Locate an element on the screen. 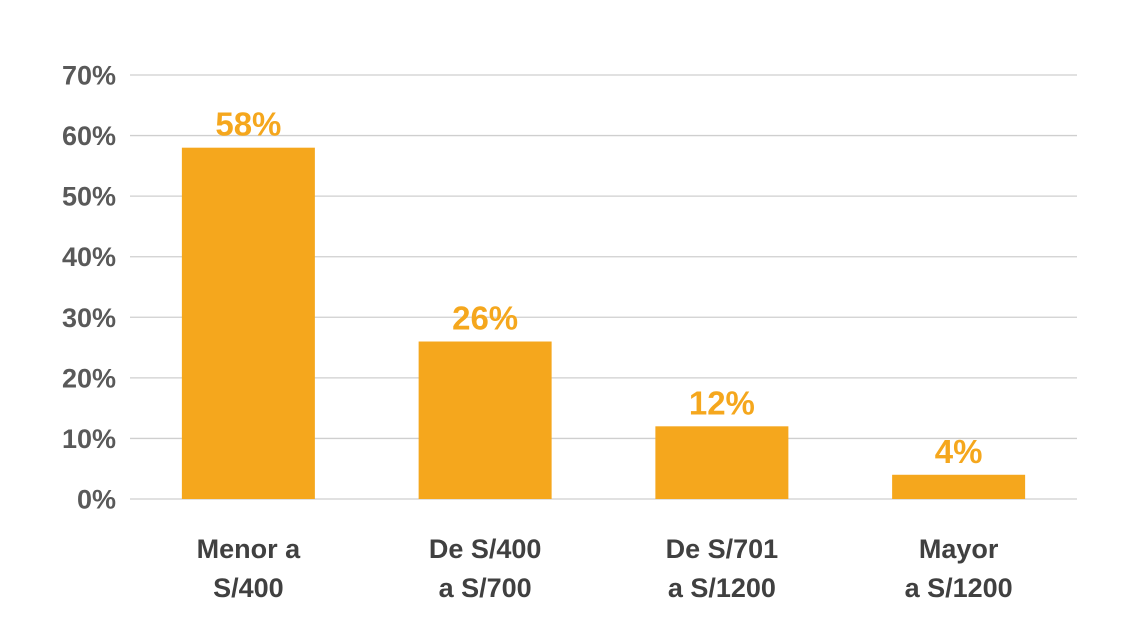  data-label: 12% is located at coordinates (722, 402).